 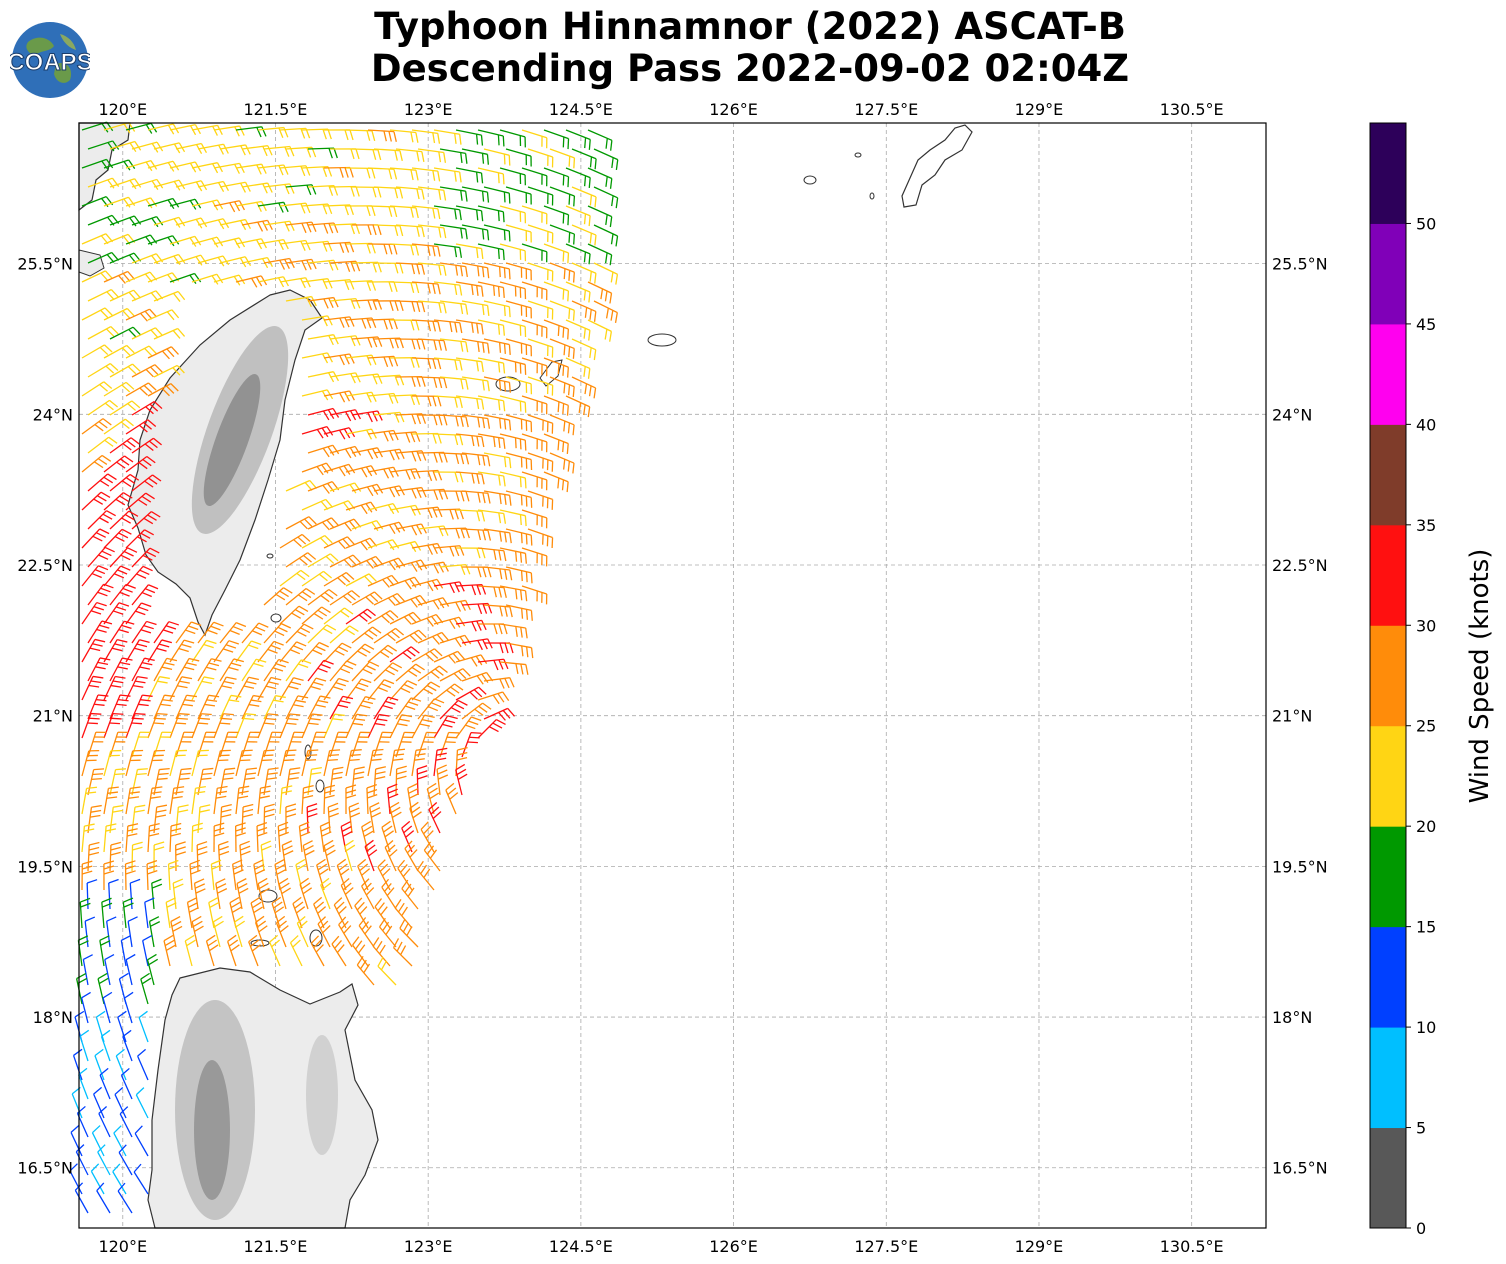 I want to click on colorbar-tick-label: 15, so click(x=1426, y=927).